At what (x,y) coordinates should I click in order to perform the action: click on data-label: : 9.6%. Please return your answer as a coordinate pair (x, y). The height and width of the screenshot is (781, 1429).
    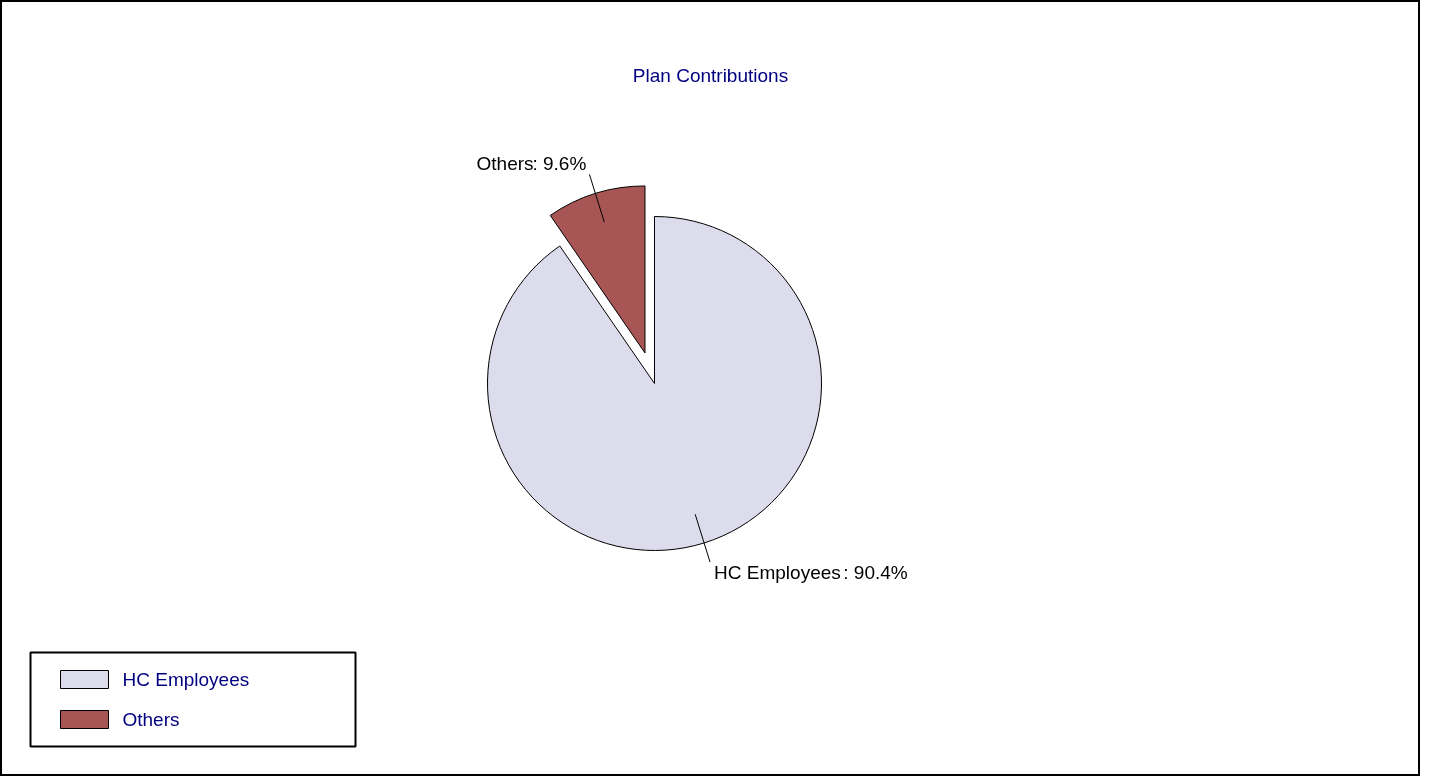
    Looking at the image, I should click on (559, 164).